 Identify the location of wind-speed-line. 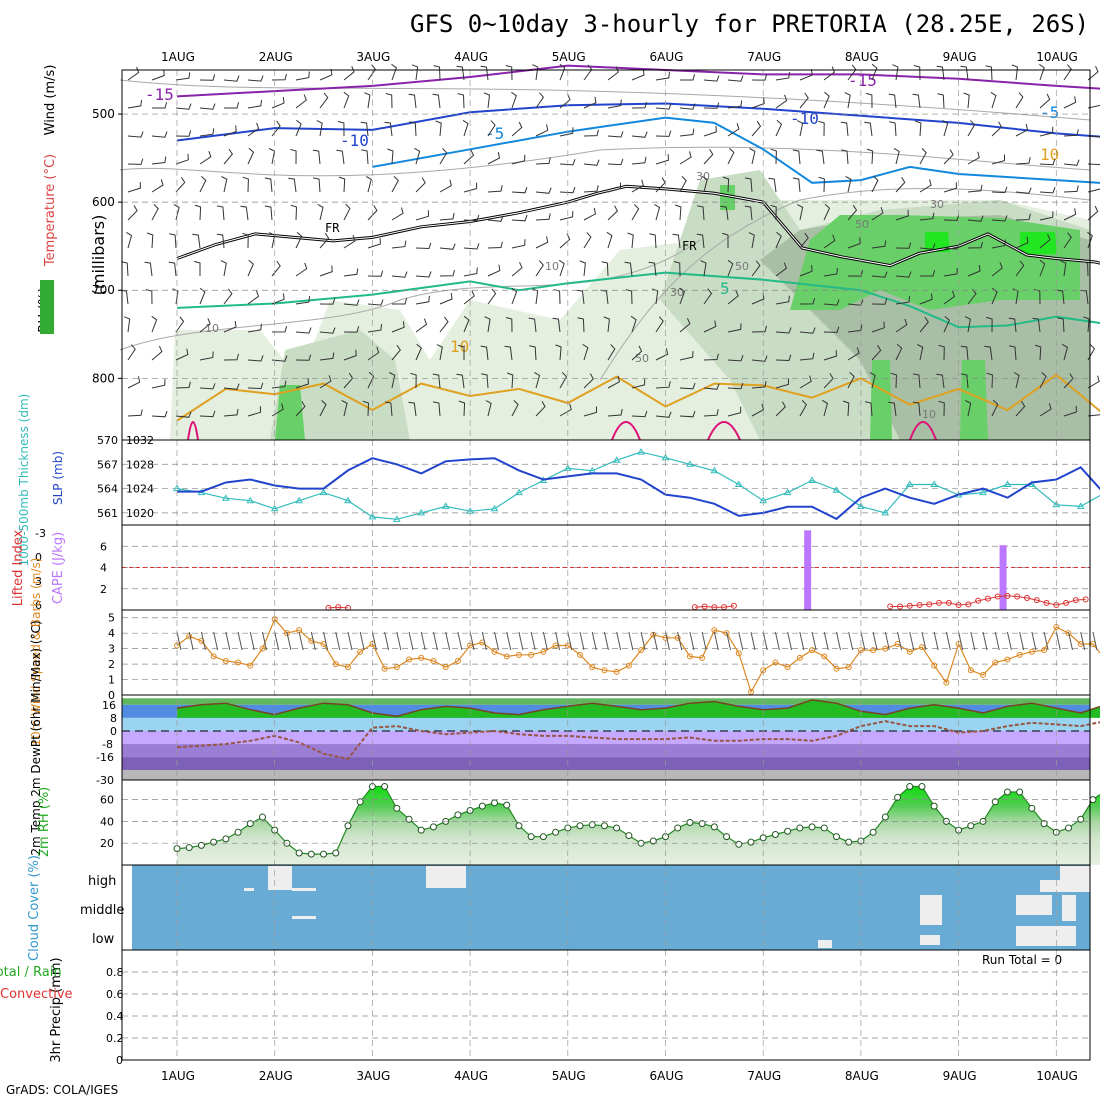
(638, 656).